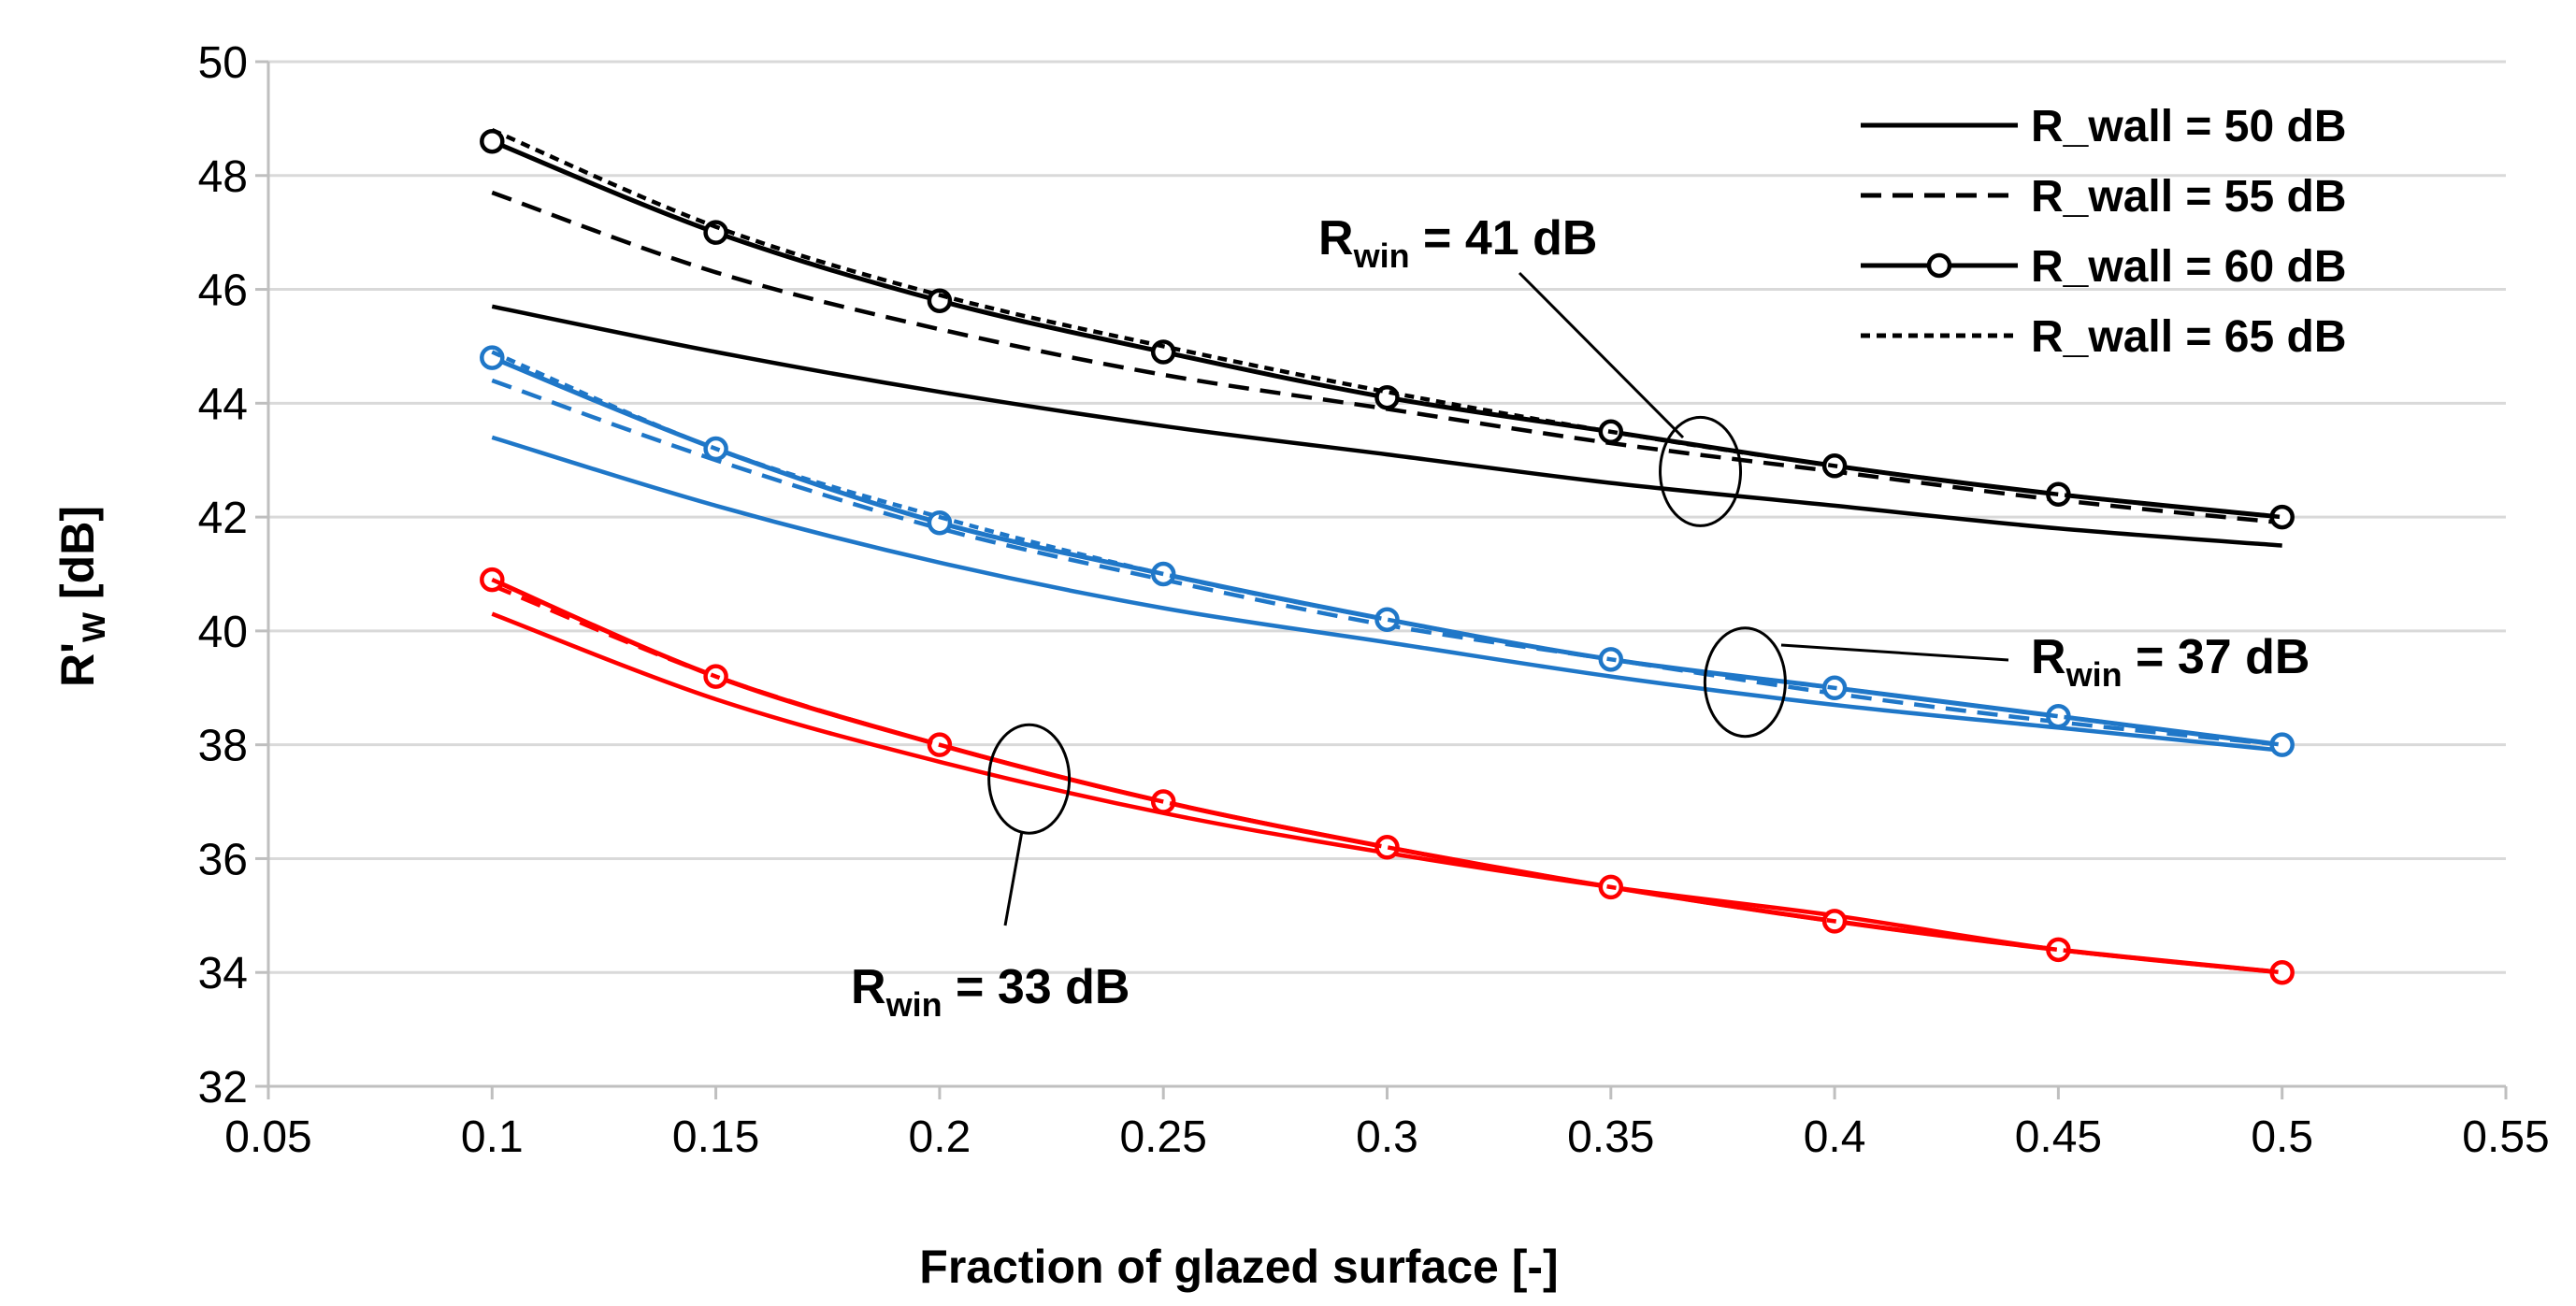 This screenshot has height=1306, width=2576. Describe the element at coordinates (715, 1137) in the screenshot. I see `x-tick-label: 0.15` at that location.